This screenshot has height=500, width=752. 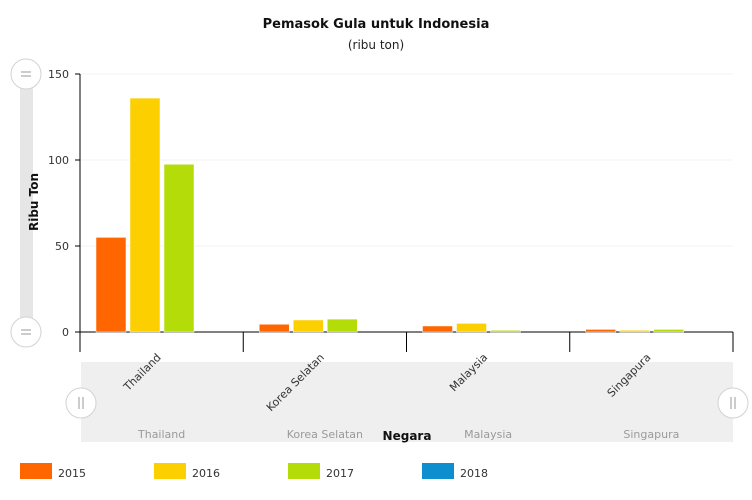 What do you see at coordinates (488, 434) in the screenshot?
I see `x-scrollbar-category-label: Malaysia` at bounding box center [488, 434].